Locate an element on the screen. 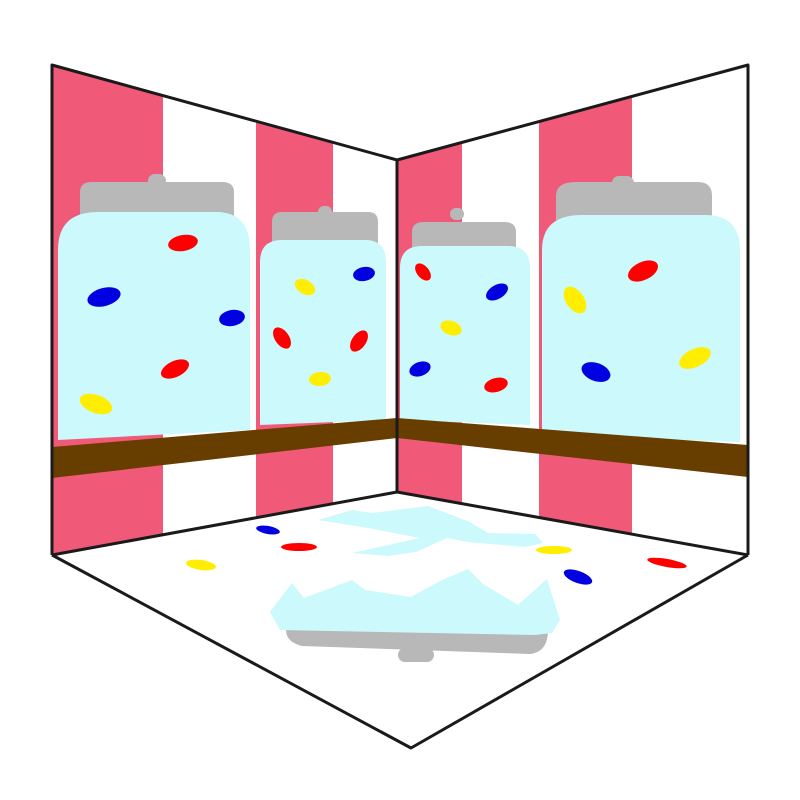 The width and height of the screenshot is (800, 800). room-outline-baseboard is located at coordinates (400, 523).